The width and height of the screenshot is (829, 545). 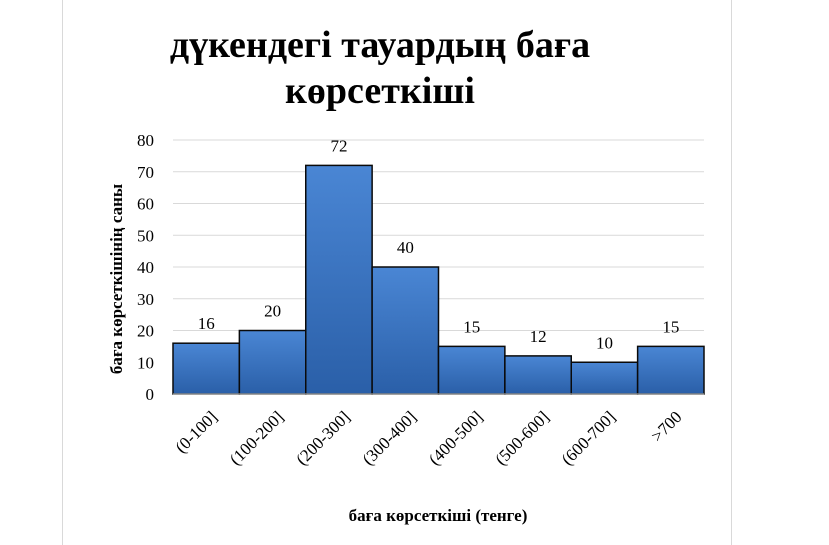 What do you see at coordinates (145, 172) in the screenshot?
I see `y-tick-label: 70` at bounding box center [145, 172].